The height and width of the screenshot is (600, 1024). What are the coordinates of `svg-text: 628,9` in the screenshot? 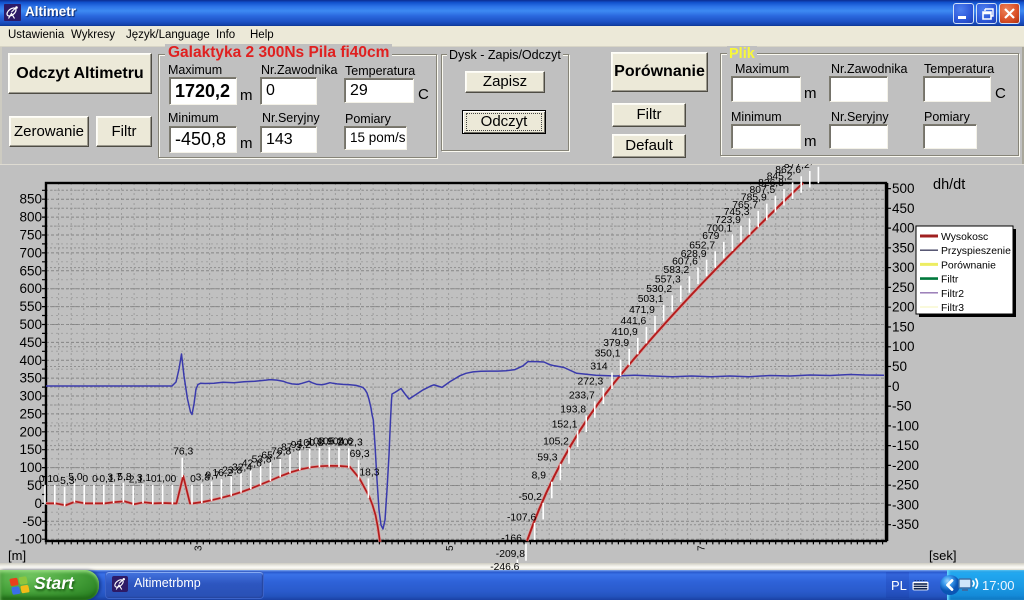 It's located at (694, 254).